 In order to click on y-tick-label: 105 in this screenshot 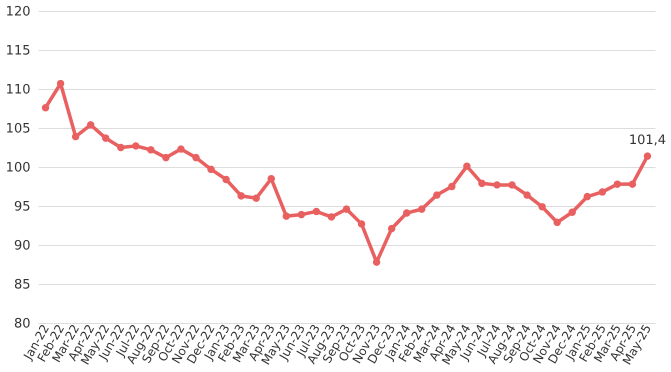, I will do `click(18, 129)`.